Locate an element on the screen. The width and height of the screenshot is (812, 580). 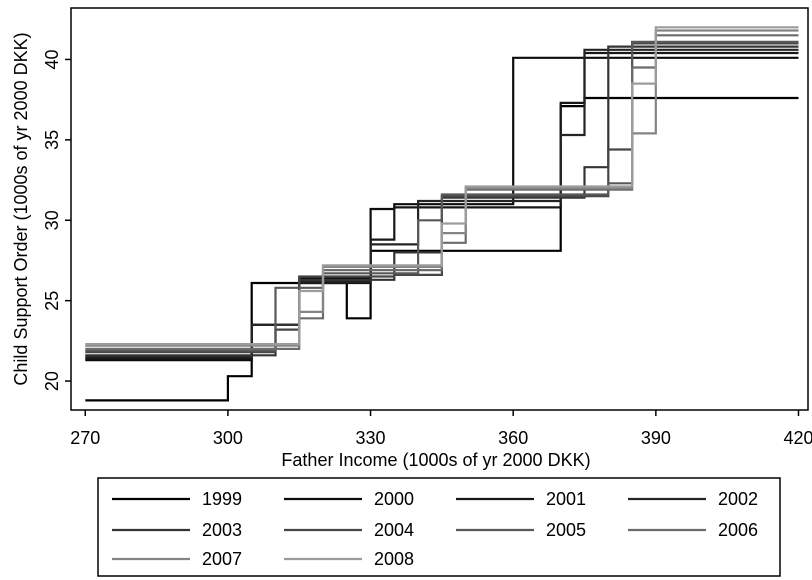
x-tick-label: 360 is located at coordinates (513, 438).